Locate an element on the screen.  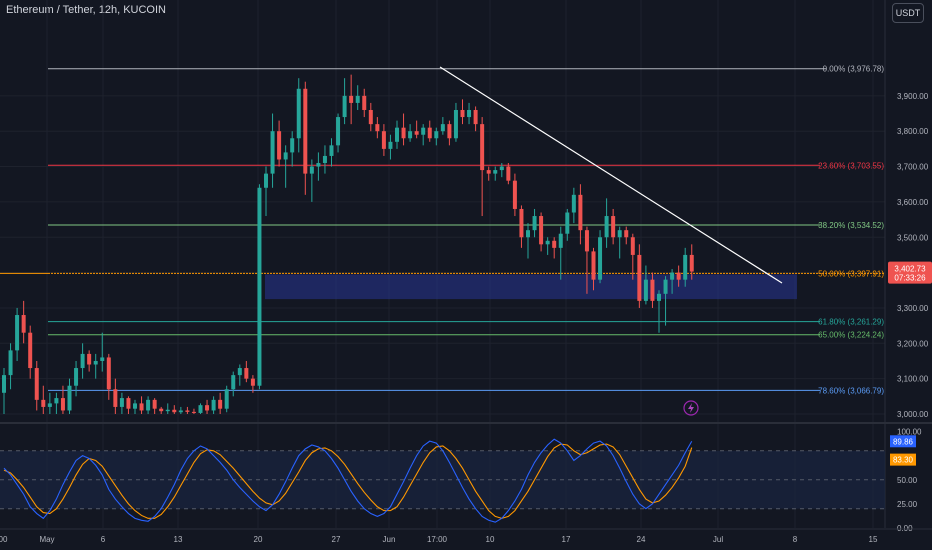
price-tick-label: 3,500.00 is located at coordinates (913, 237).